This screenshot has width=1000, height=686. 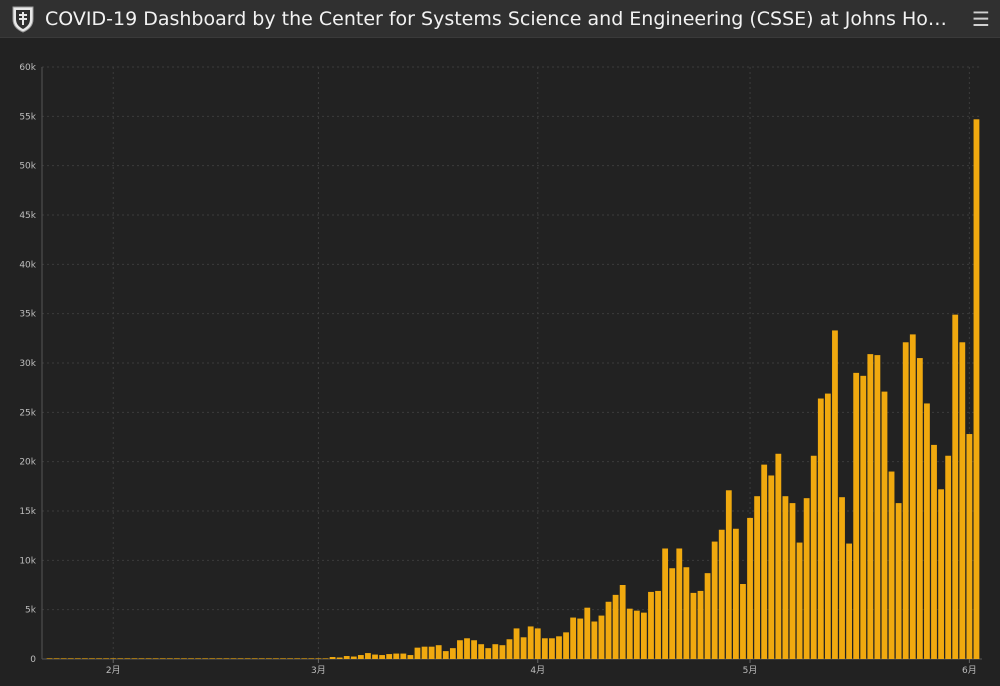 What do you see at coordinates (27, 68) in the screenshot?
I see `y-tick-label: 60k` at bounding box center [27, 68].